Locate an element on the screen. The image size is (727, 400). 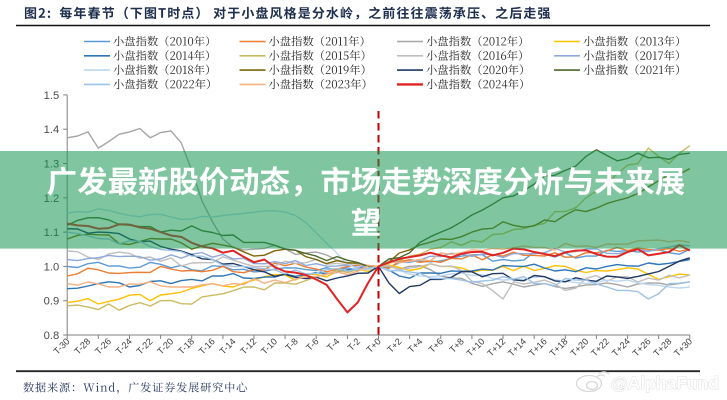
svg-text: 1.5 is located at coordinates (52, 96).